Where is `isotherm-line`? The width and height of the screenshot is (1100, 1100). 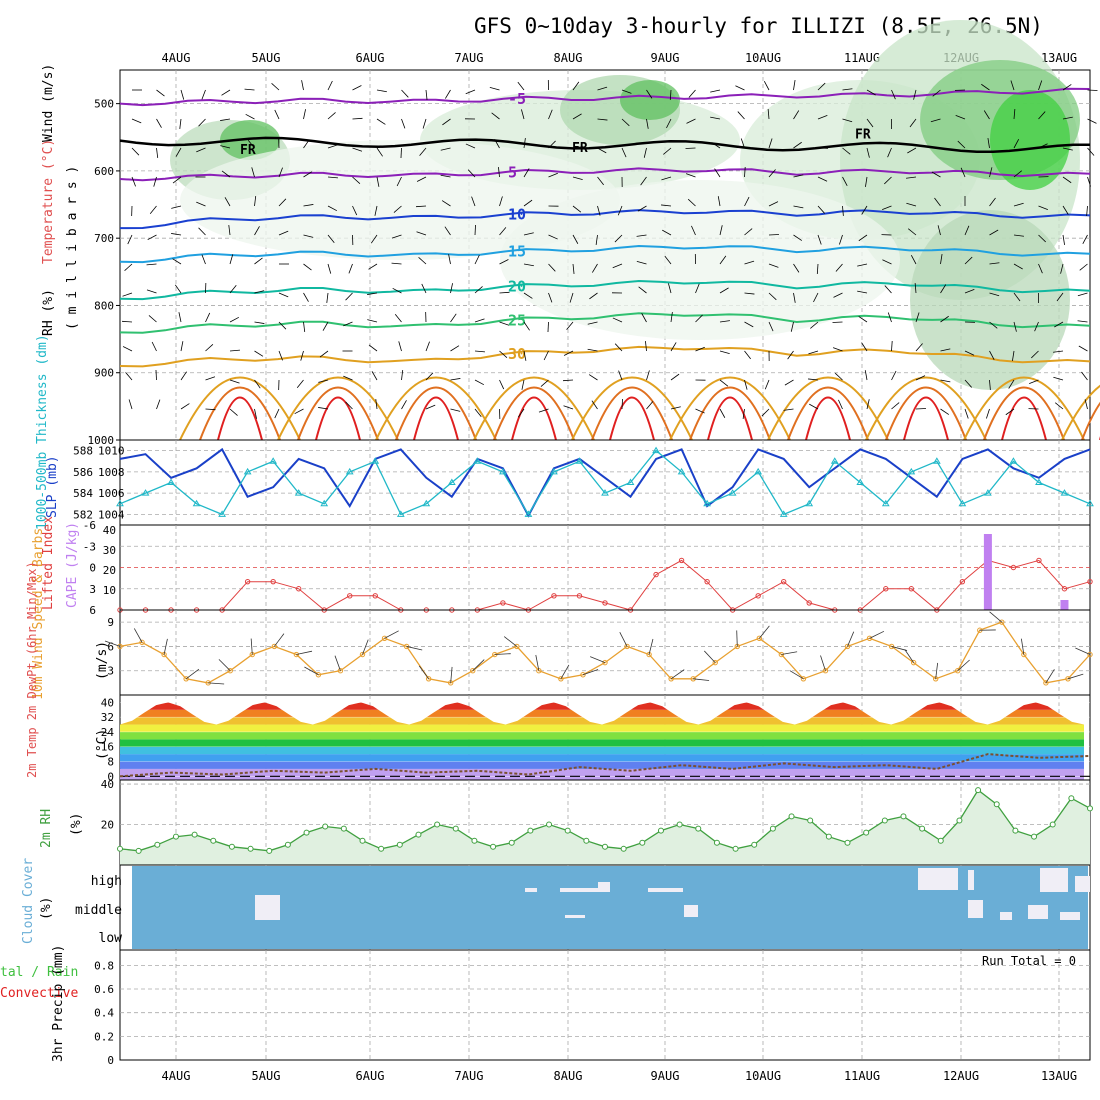 isotherm-line is located at coordinates (605, 97).